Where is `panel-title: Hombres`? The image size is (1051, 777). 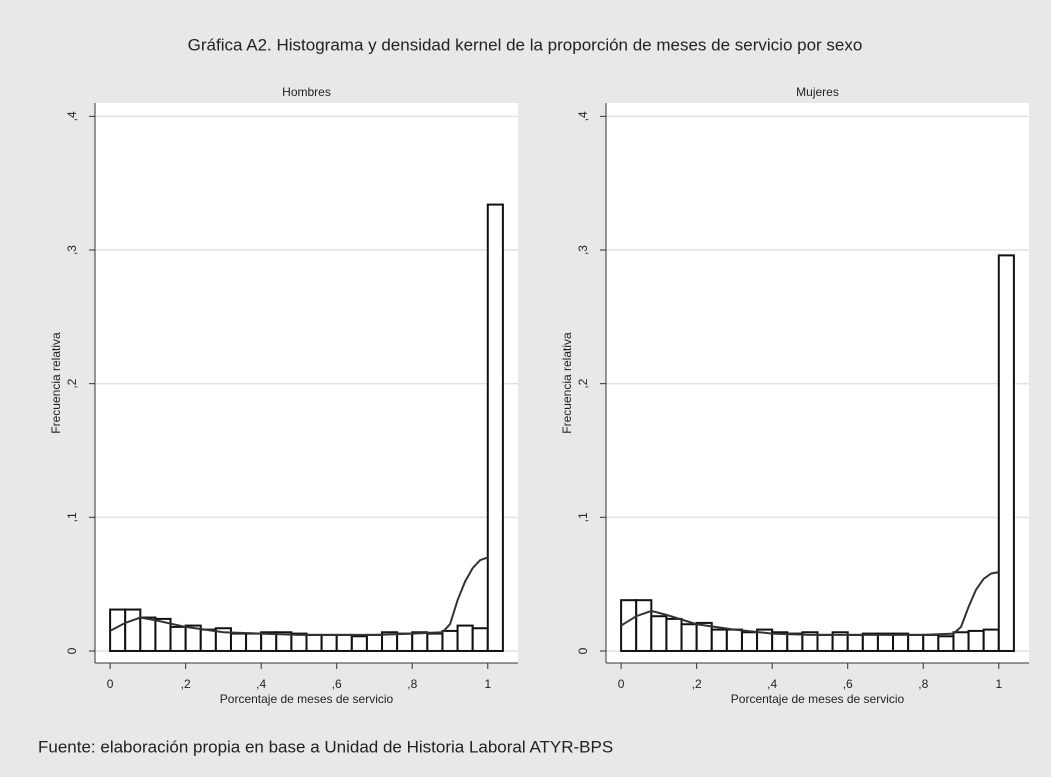 panel-title: Hombres is located at coordinates (306, 92).